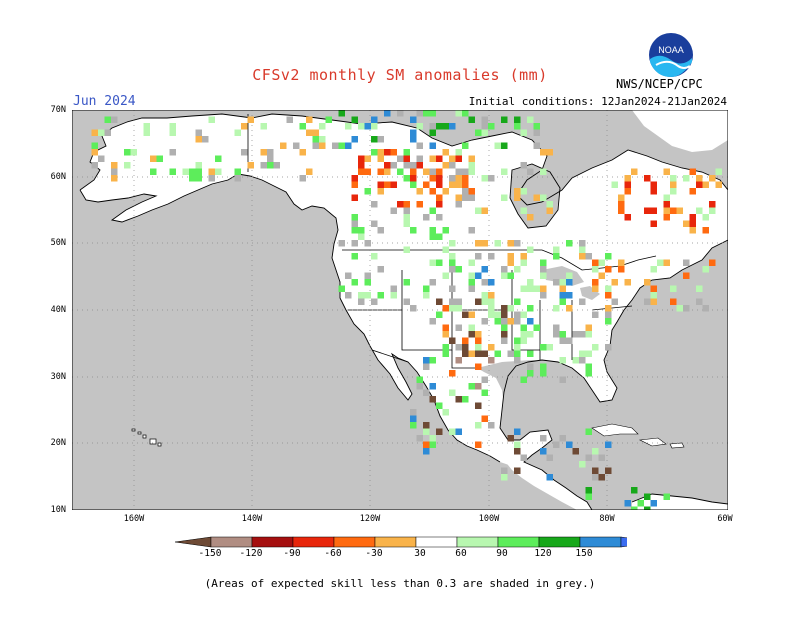 This screenshot has width=800, height=618. Describe the element at coordinates (272, 542) in the screenshot. I see `colorbar-swatch` at that location.